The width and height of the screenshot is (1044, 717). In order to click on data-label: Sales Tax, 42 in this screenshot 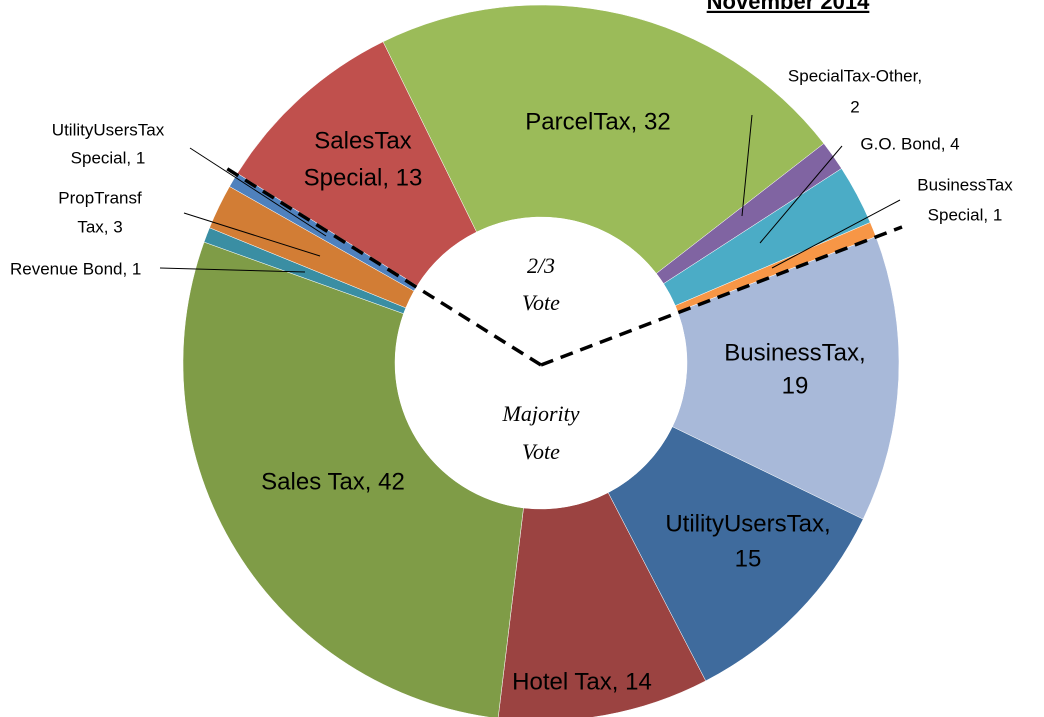, I will do `click(333, 481)`.